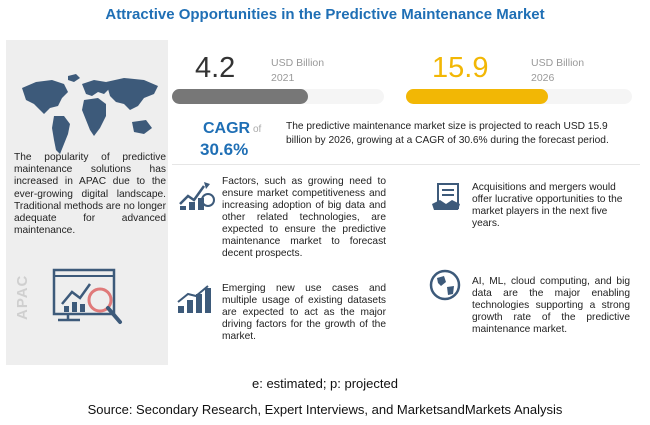 The height and width of the screenshot is (425, 650). What do you see at coordinates (90, 114) in the screenshot?
I see `world-map-icon` at bounding box center [90, 114].